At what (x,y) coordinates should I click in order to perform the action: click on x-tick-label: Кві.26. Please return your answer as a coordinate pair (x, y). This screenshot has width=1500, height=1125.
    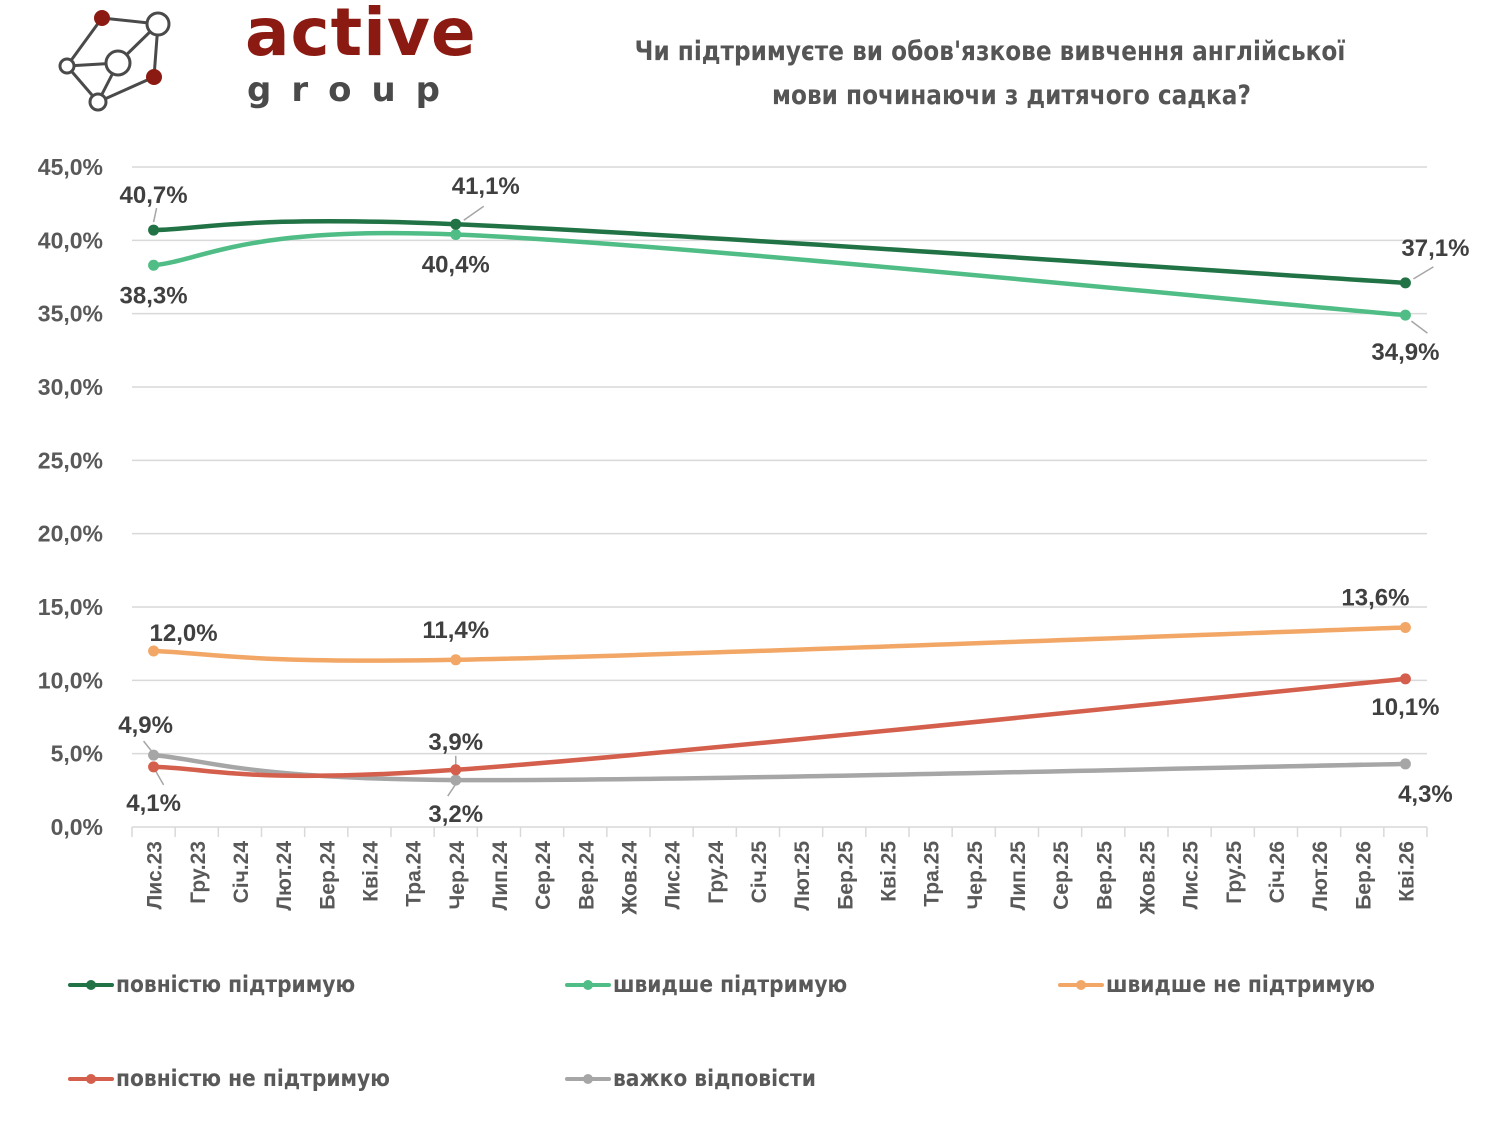
    Looking at the image, I should click on (1406, 871).